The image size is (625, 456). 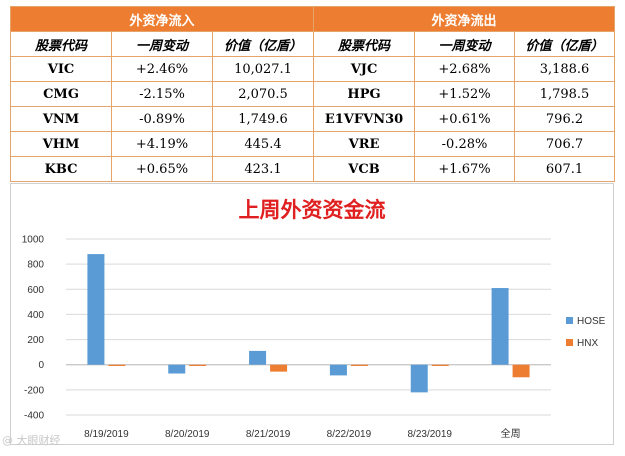 I want to click on outflow-code: VCB, so click(x=364, y=169).